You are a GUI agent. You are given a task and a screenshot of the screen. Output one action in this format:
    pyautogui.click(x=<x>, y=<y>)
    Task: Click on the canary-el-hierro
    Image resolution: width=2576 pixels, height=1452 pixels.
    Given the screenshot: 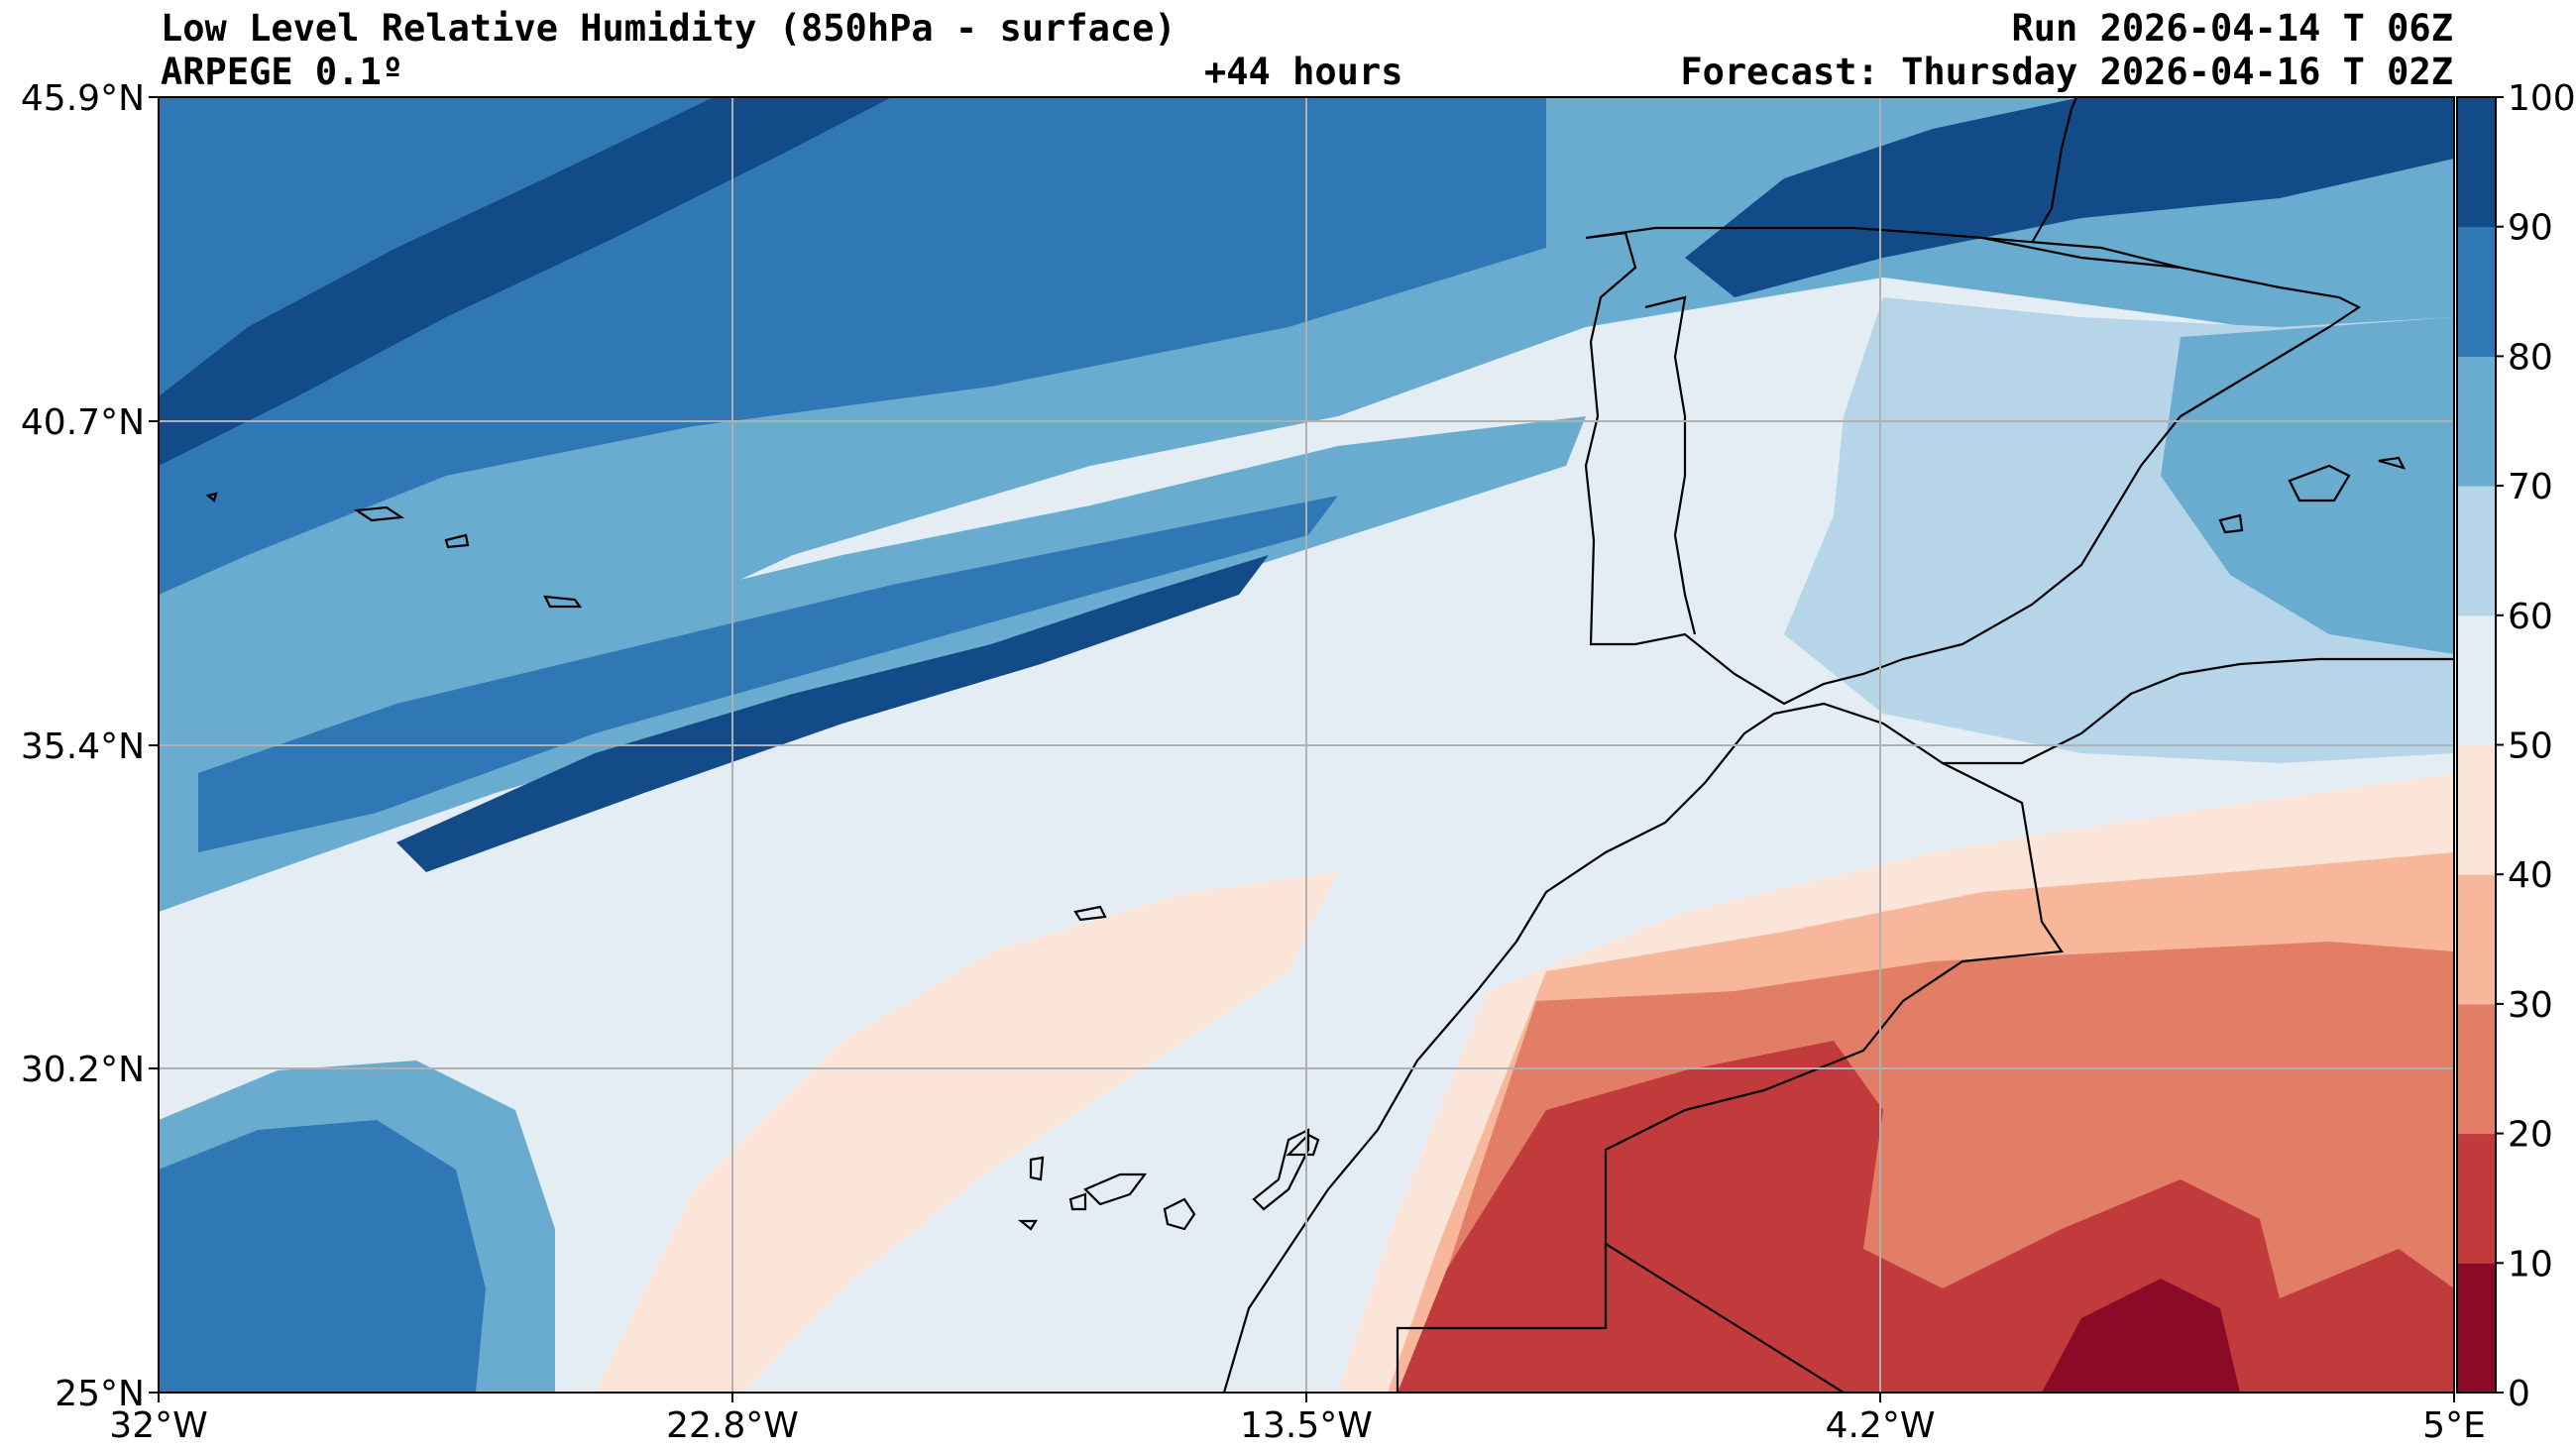 What is the action you would take?
    pyautogui.click(x=1027, y=1225)
    